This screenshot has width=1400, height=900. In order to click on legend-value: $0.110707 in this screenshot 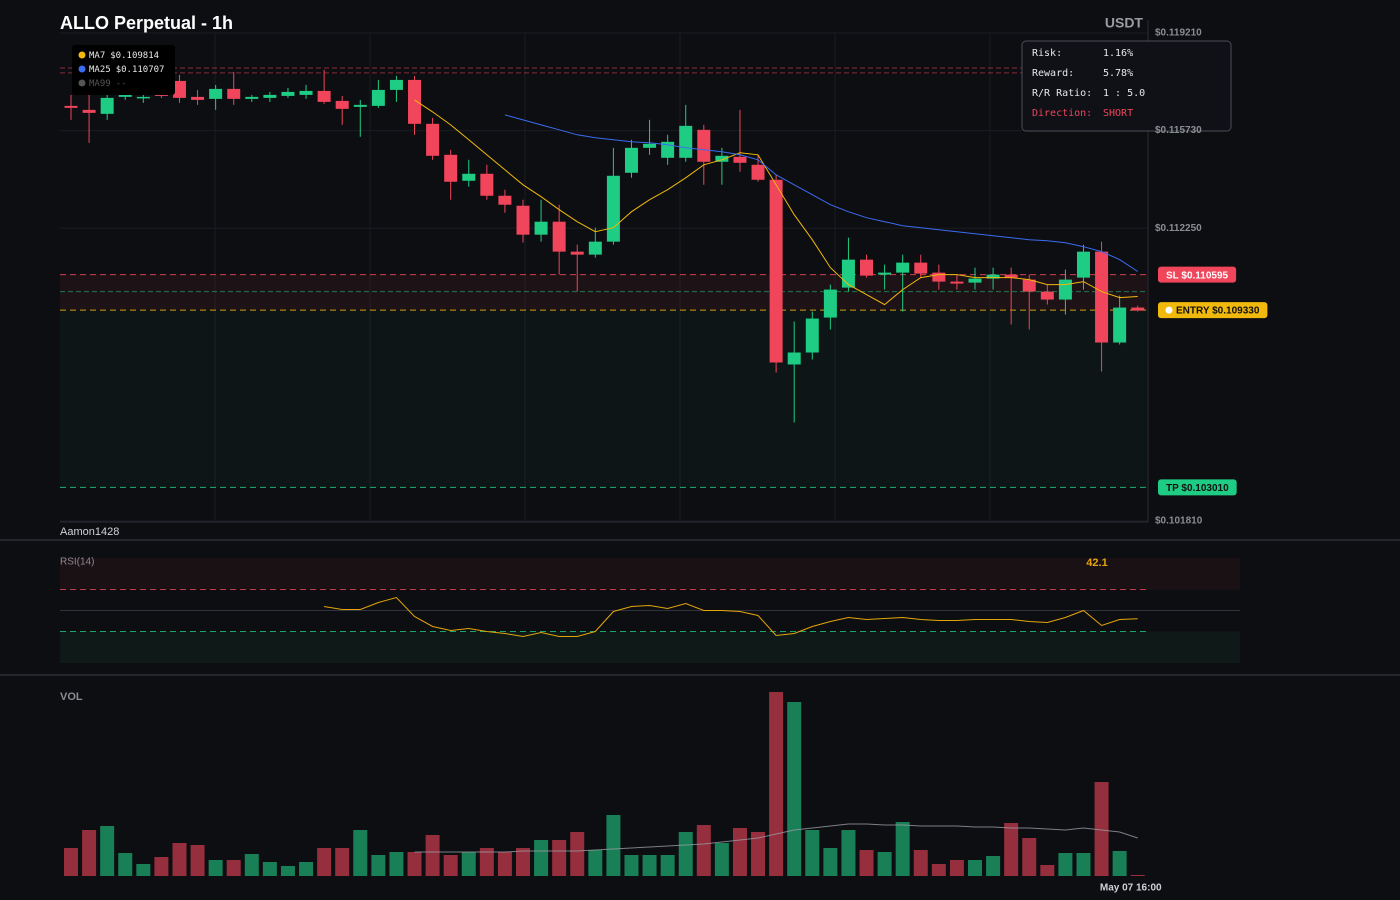, I will do `click(140, 70)`.